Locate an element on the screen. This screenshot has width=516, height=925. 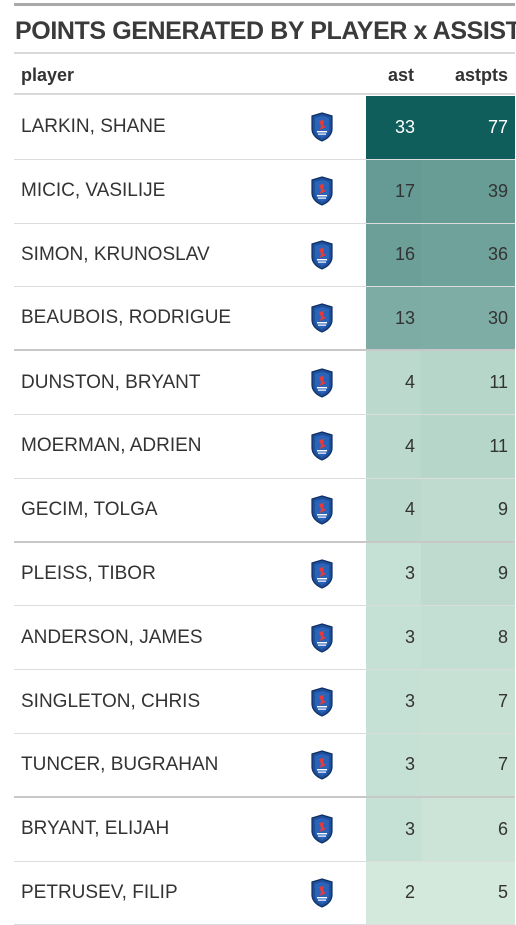
table-row: GECIM, TOLGA 4 9 is located at coordinates (264, 510).